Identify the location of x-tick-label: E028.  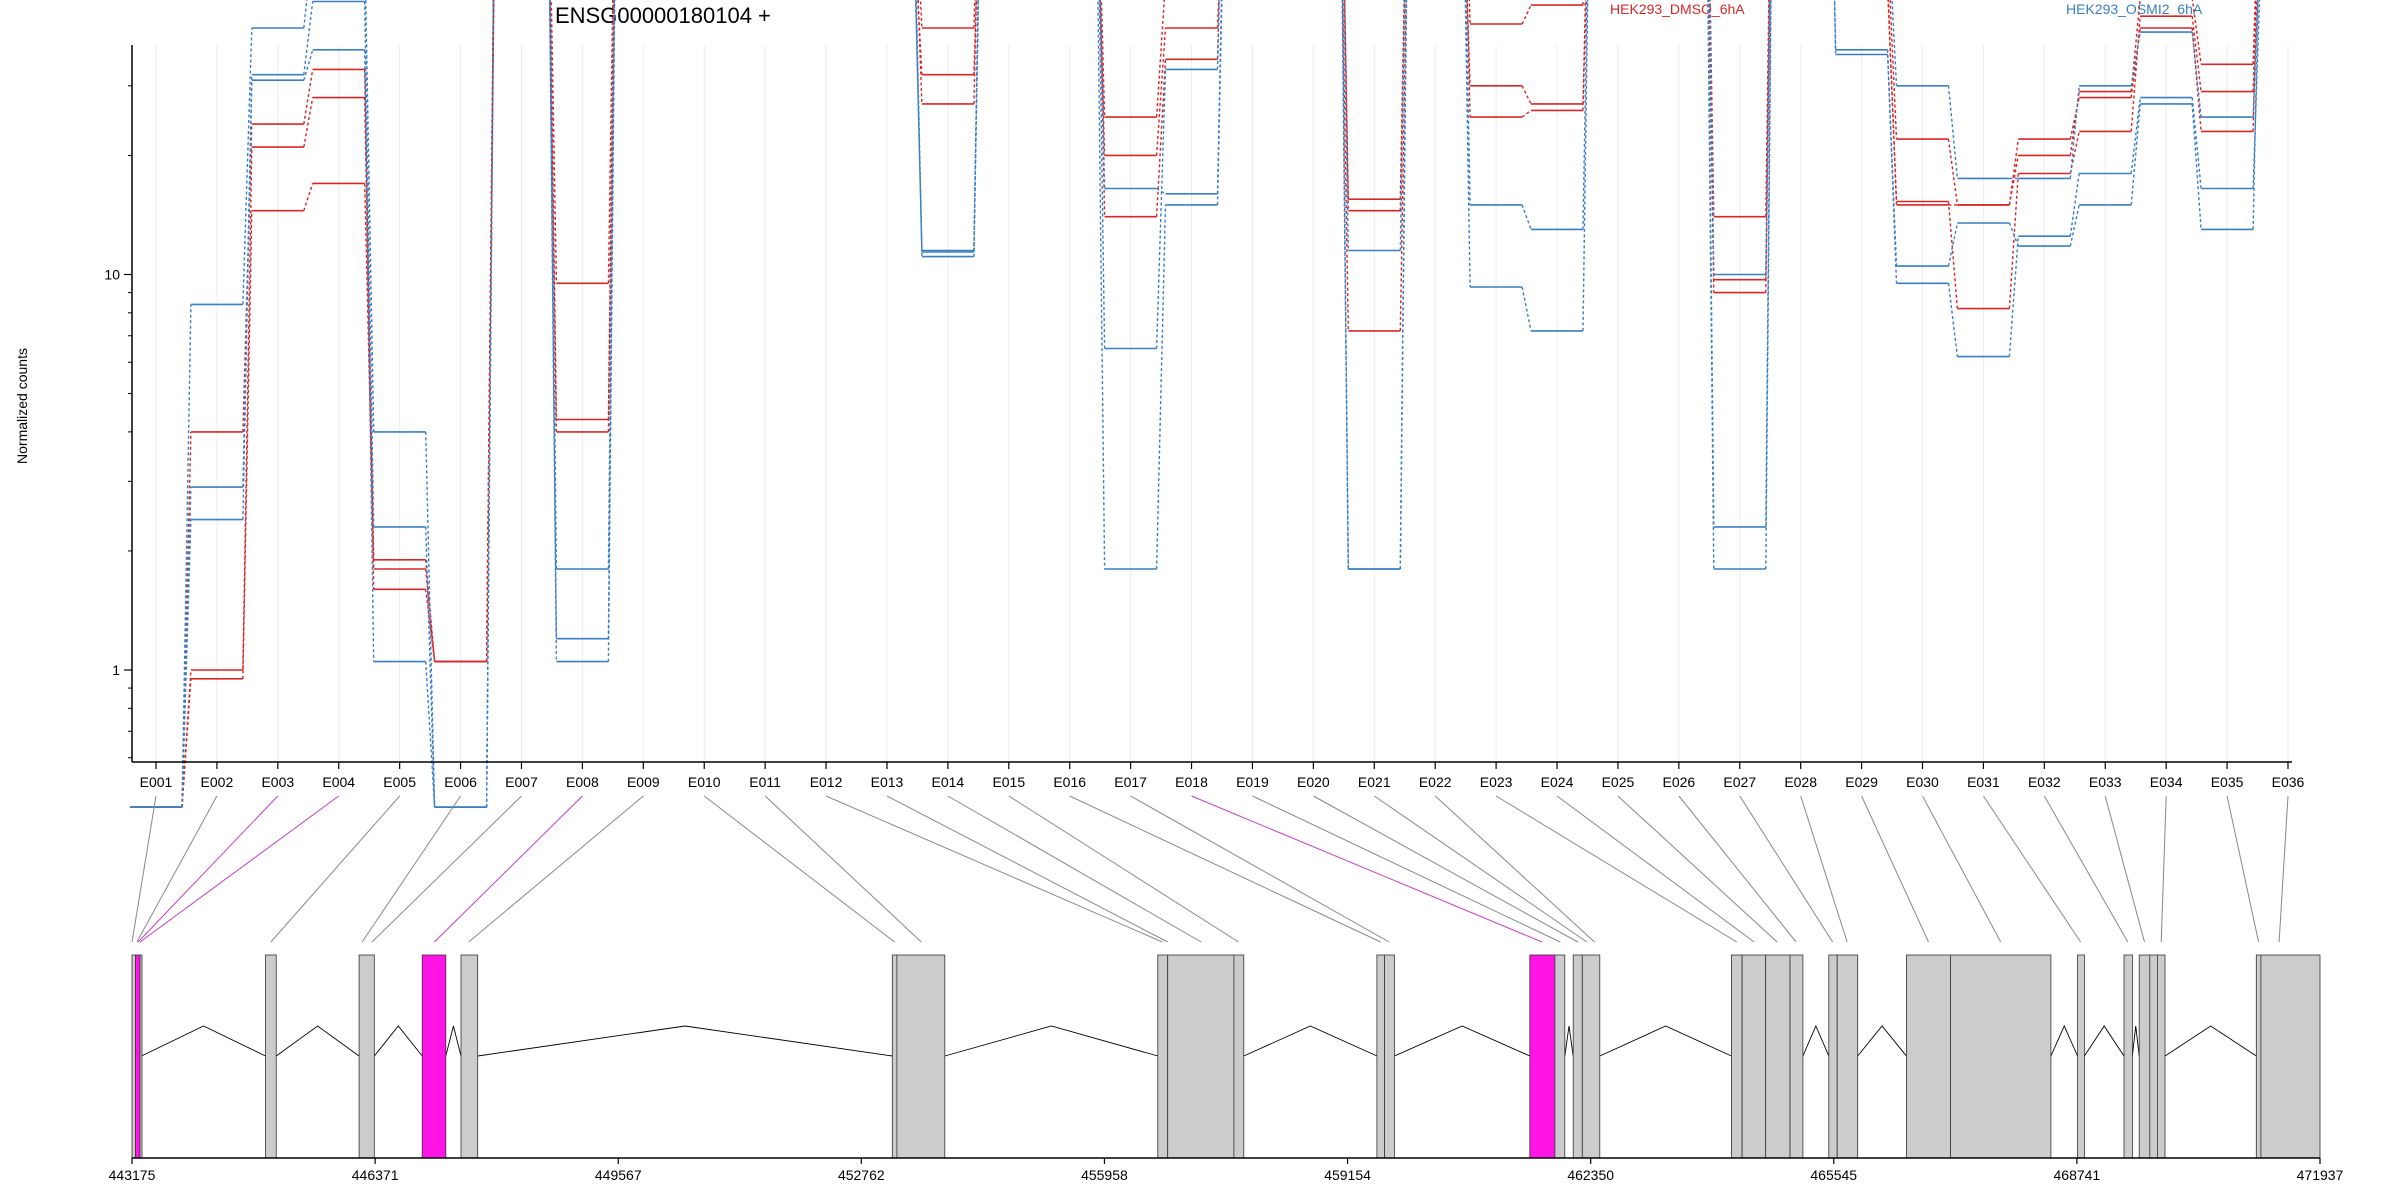
(1800, 782).